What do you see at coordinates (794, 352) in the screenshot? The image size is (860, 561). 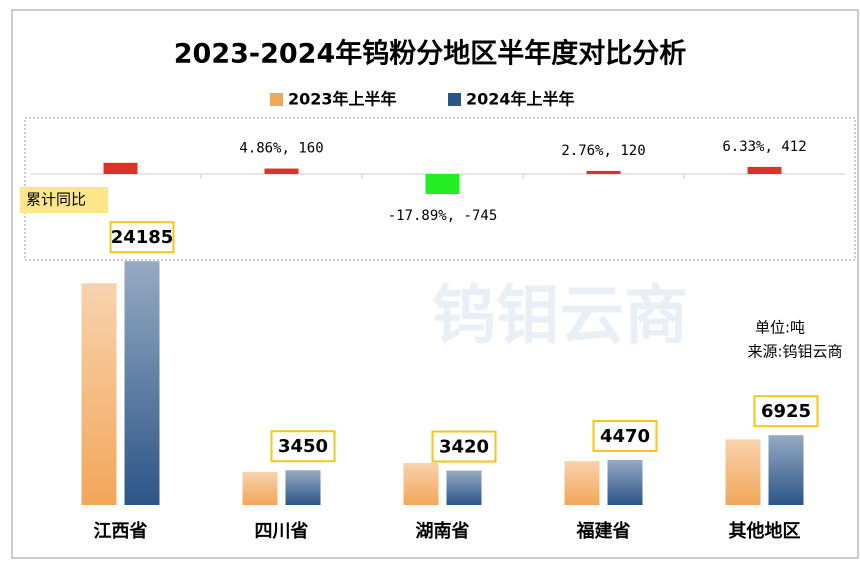 I see `source: 来源:钨钼云商` at bounding box center [794, 352].